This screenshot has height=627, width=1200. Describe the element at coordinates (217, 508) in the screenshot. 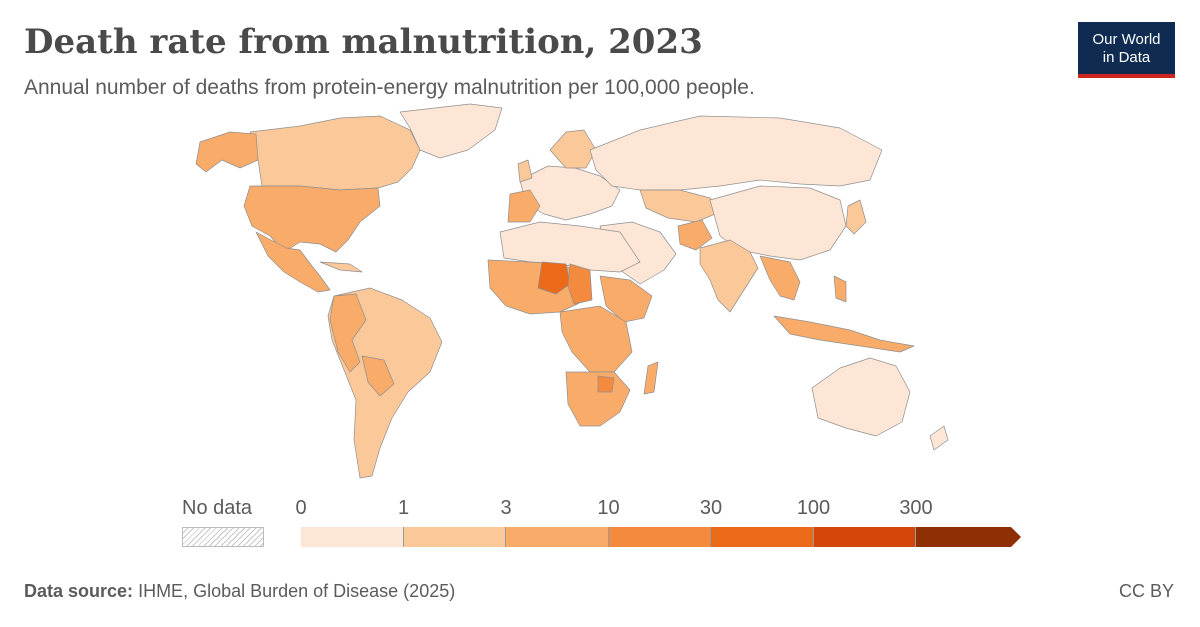

I see `no-data-label: No data` at that location.